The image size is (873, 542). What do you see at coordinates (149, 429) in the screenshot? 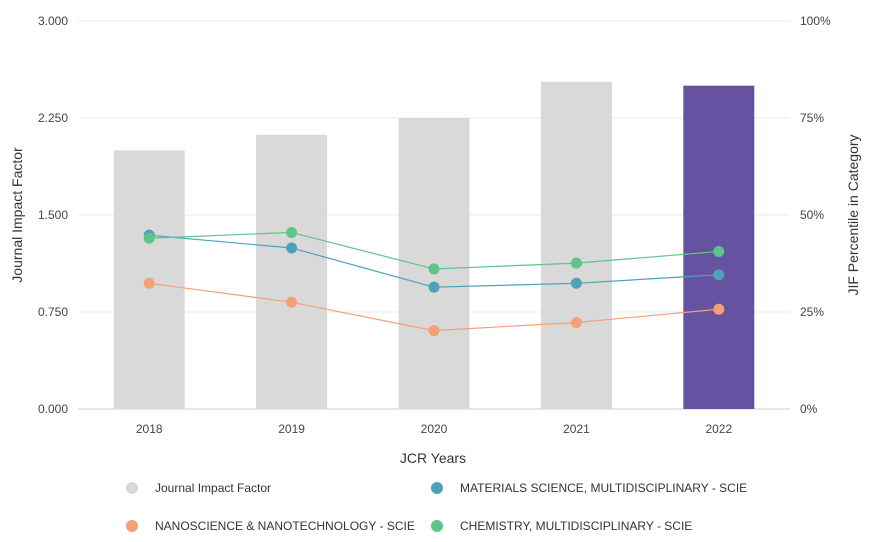
I see `x-tick-label: 2018` at bounding box center [149, 429].